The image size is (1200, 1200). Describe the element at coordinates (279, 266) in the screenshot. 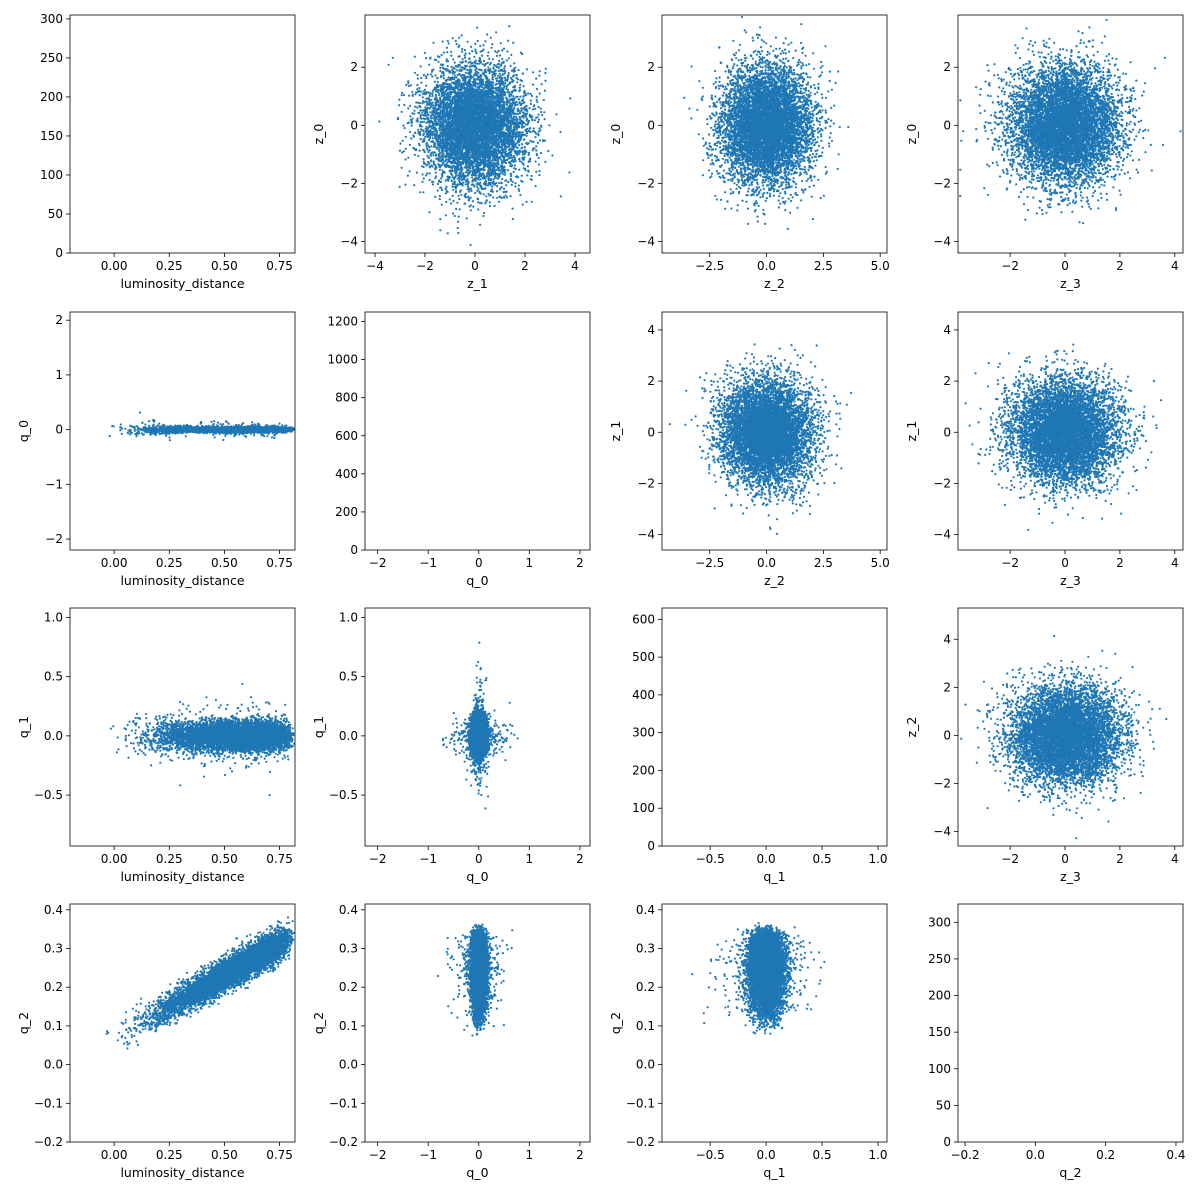

I see `x-tick-label: 0.75` at that location.